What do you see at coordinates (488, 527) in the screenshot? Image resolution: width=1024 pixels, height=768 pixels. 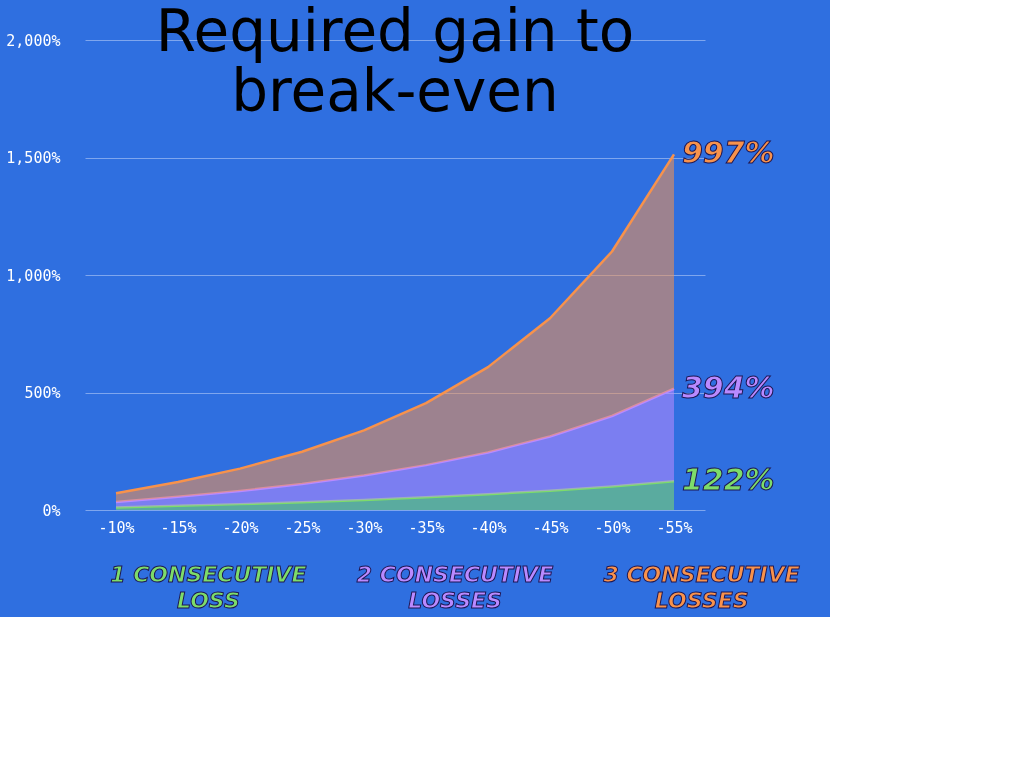 I see `x-tick-label: -40%` at bounding box center [488, 527].